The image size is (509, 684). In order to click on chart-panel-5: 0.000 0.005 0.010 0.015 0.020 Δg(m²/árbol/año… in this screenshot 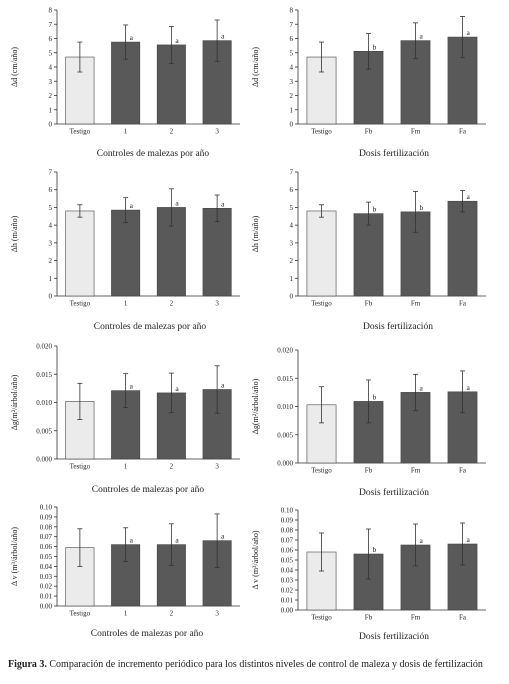, I will do `click(125, 419)`.